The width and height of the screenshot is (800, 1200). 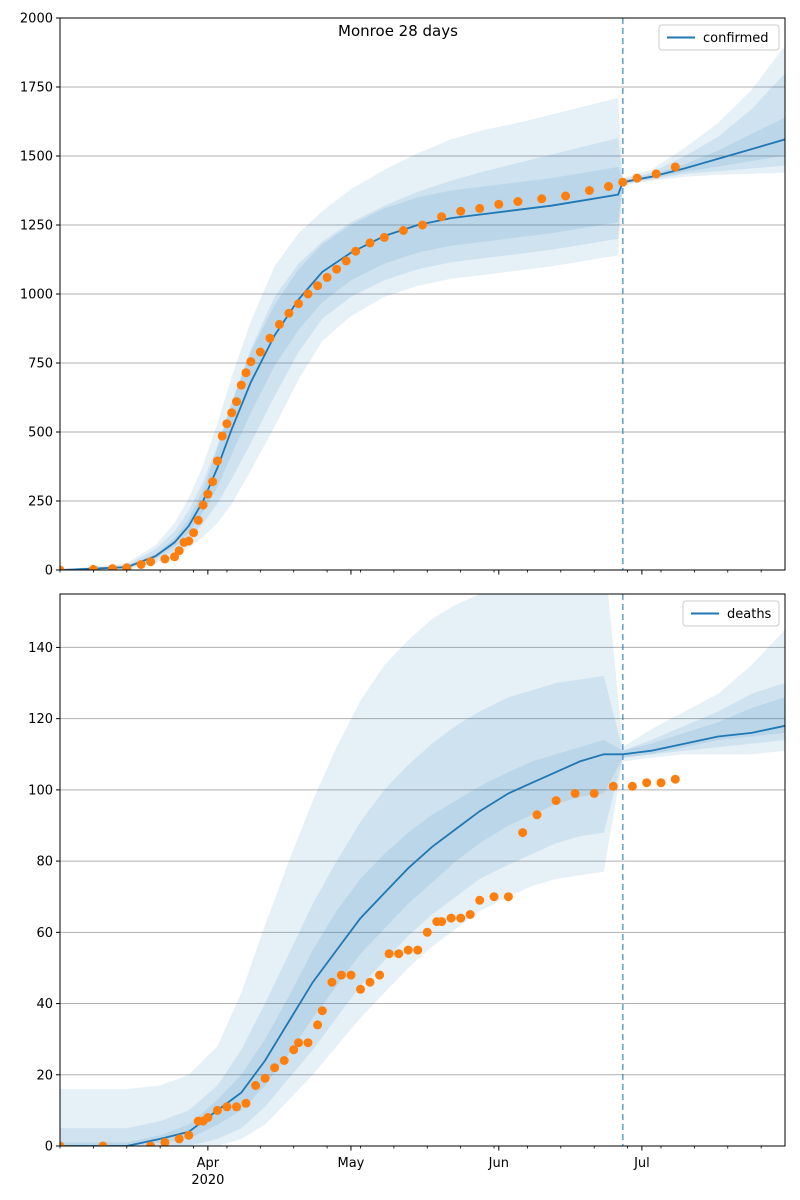 I want to click on x-tick-label: Jul, so click(x=641, y=1163).